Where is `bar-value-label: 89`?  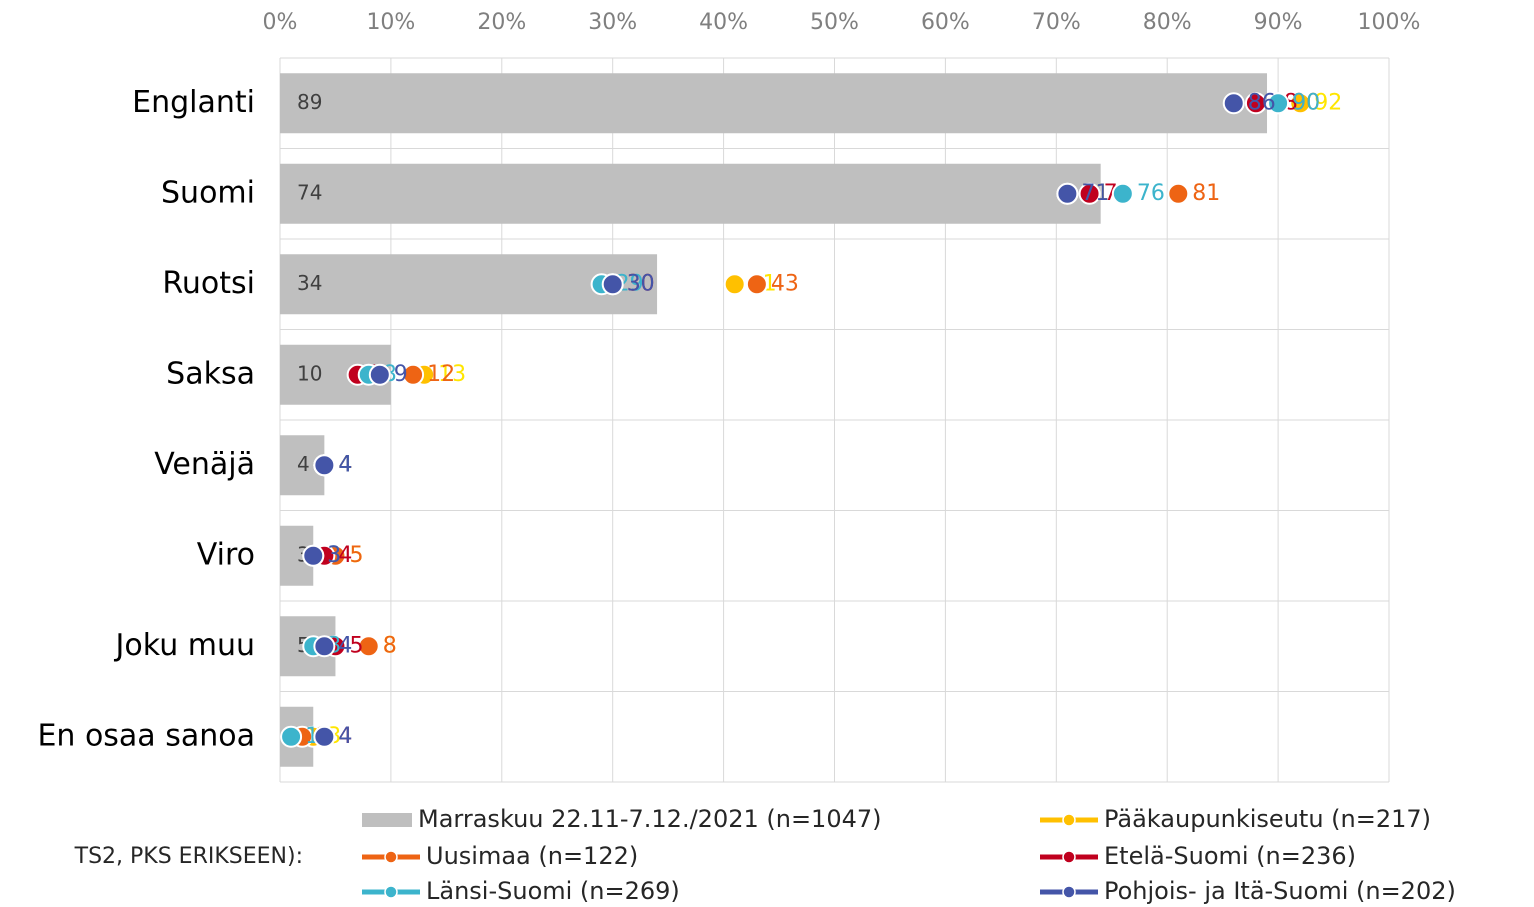
bar-value-label: 89 is located at coordinates (309, 102).